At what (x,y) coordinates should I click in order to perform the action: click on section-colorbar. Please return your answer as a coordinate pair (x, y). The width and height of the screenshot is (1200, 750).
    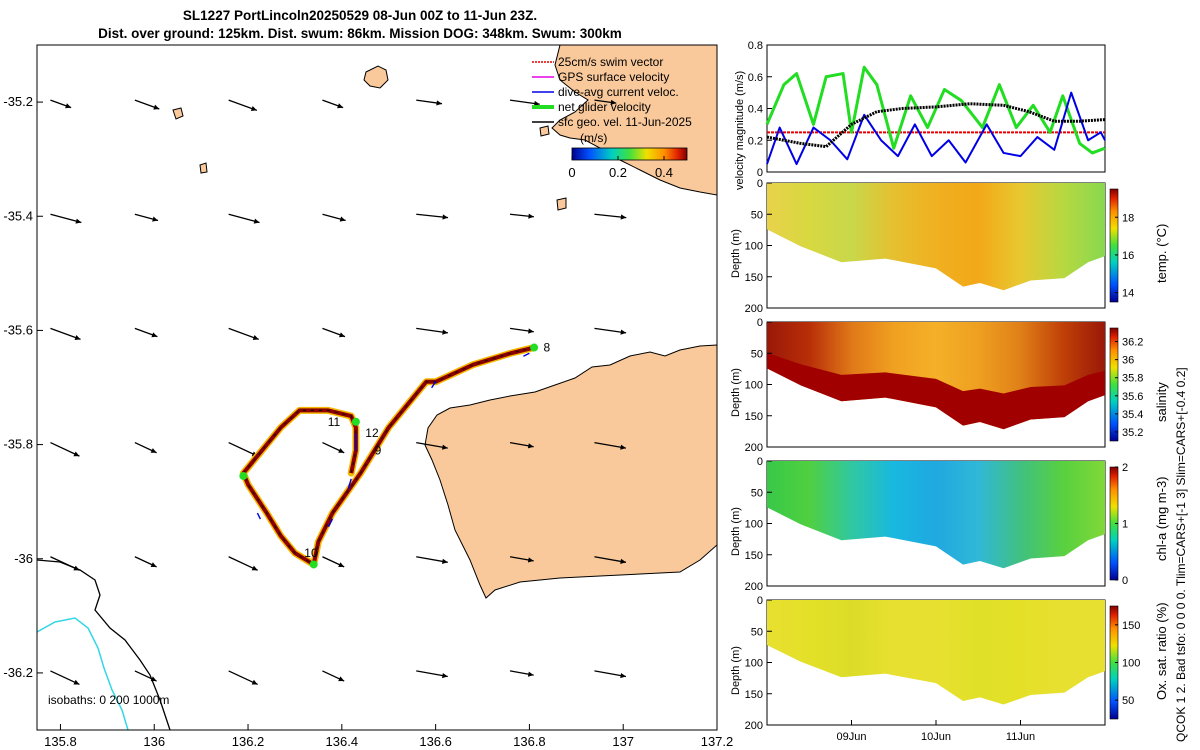
    Looking at the image, I should click on (1114, 245).